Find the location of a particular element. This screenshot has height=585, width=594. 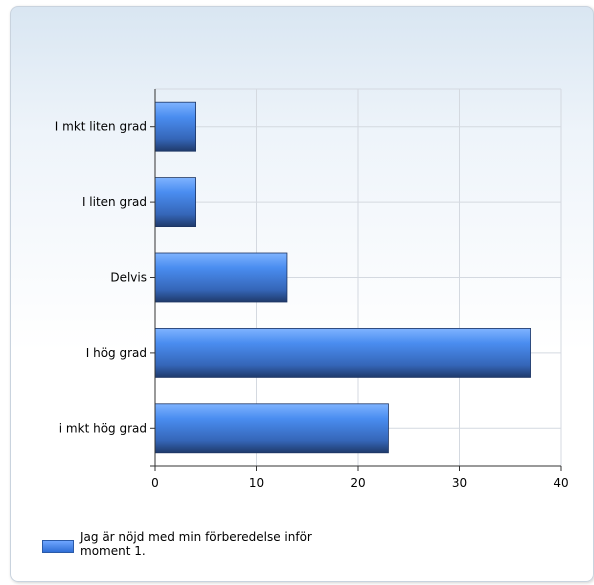

category-label-3: I hög grad is located at coordinates (116, 353).